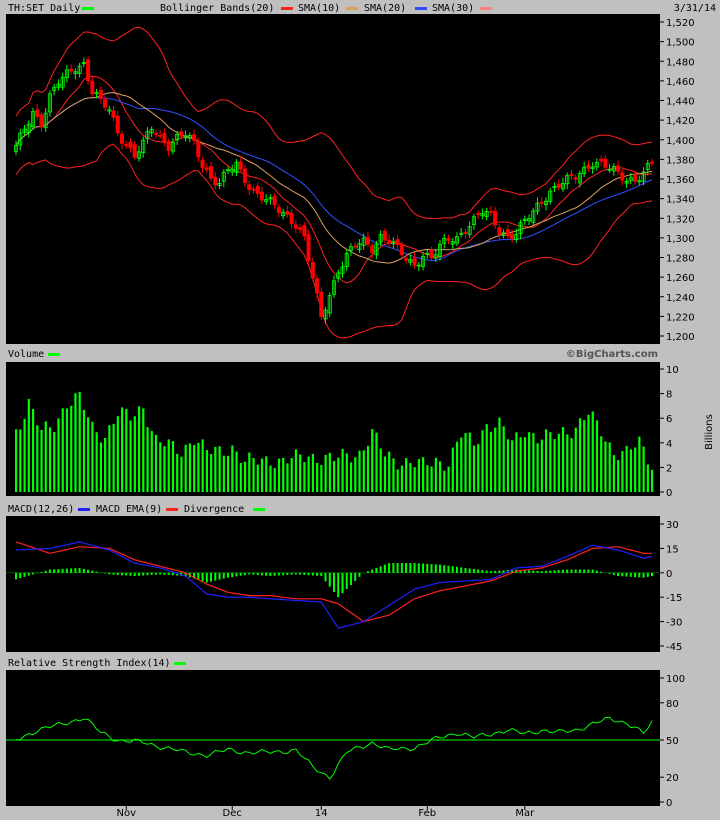  I want to click on volume-y-tick-label: 10, so click(672, 370).